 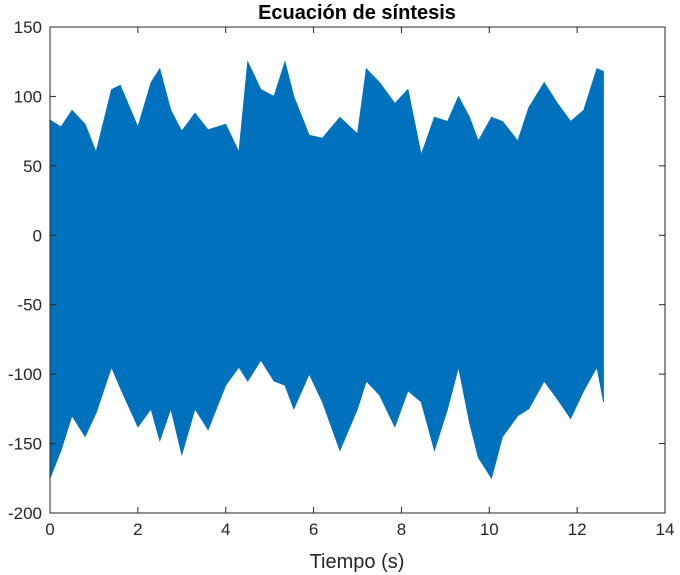 I want to click on y-tick-label: 100, so click(x=28, y=96).